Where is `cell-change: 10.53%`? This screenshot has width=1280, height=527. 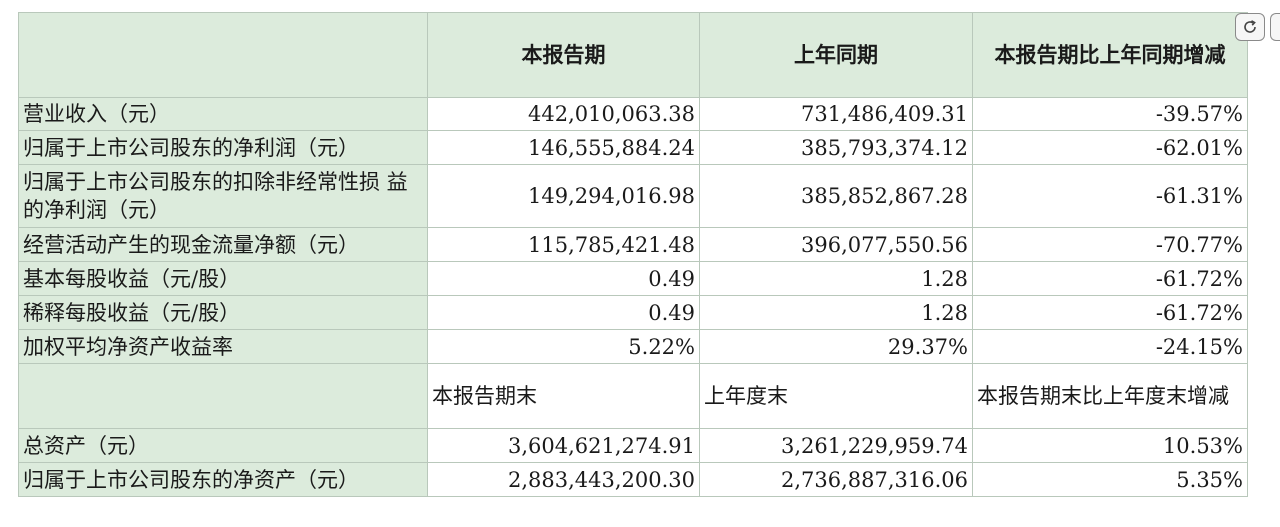
cell-change: 10.53% is located at coordinates (1110, 445).